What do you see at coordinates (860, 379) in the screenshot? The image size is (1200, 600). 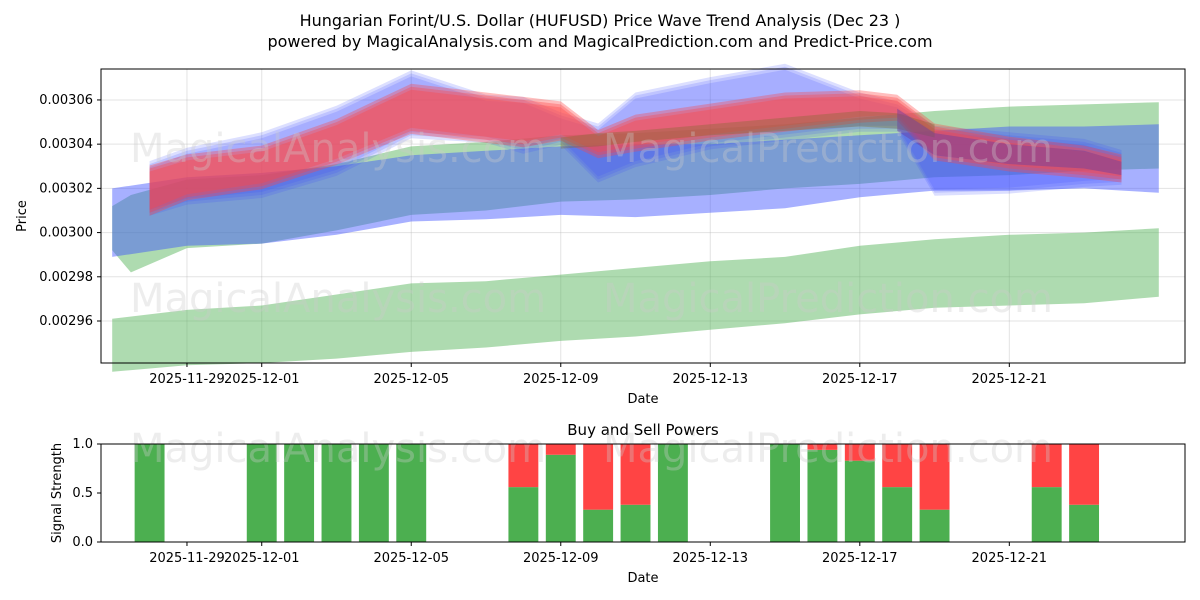 I see `price-x-tick-label: 2025-12-17` at bounding box center [860, 379].